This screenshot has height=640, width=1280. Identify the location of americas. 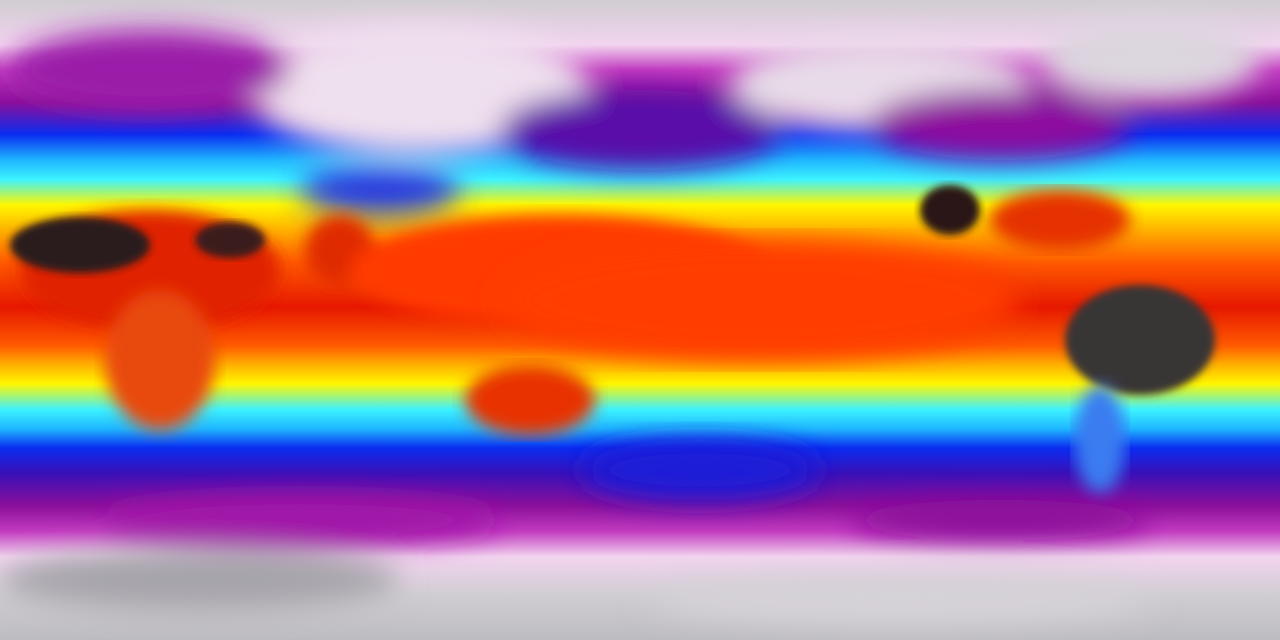
(1067, 340).